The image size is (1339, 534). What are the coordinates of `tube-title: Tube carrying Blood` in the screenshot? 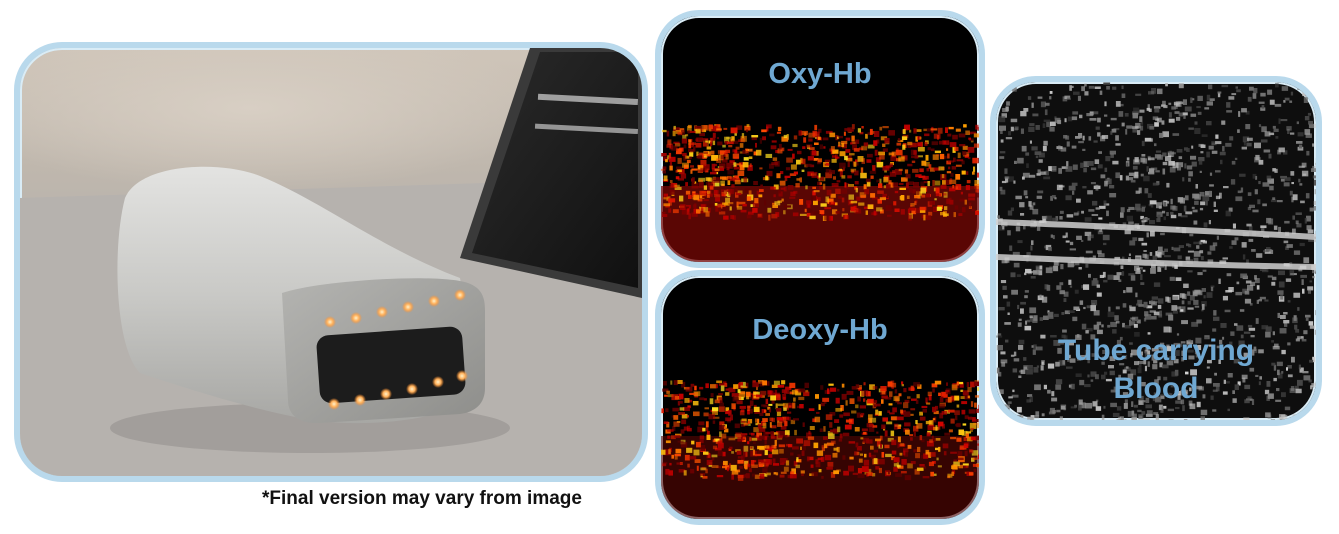 It's located at (1156, 370).